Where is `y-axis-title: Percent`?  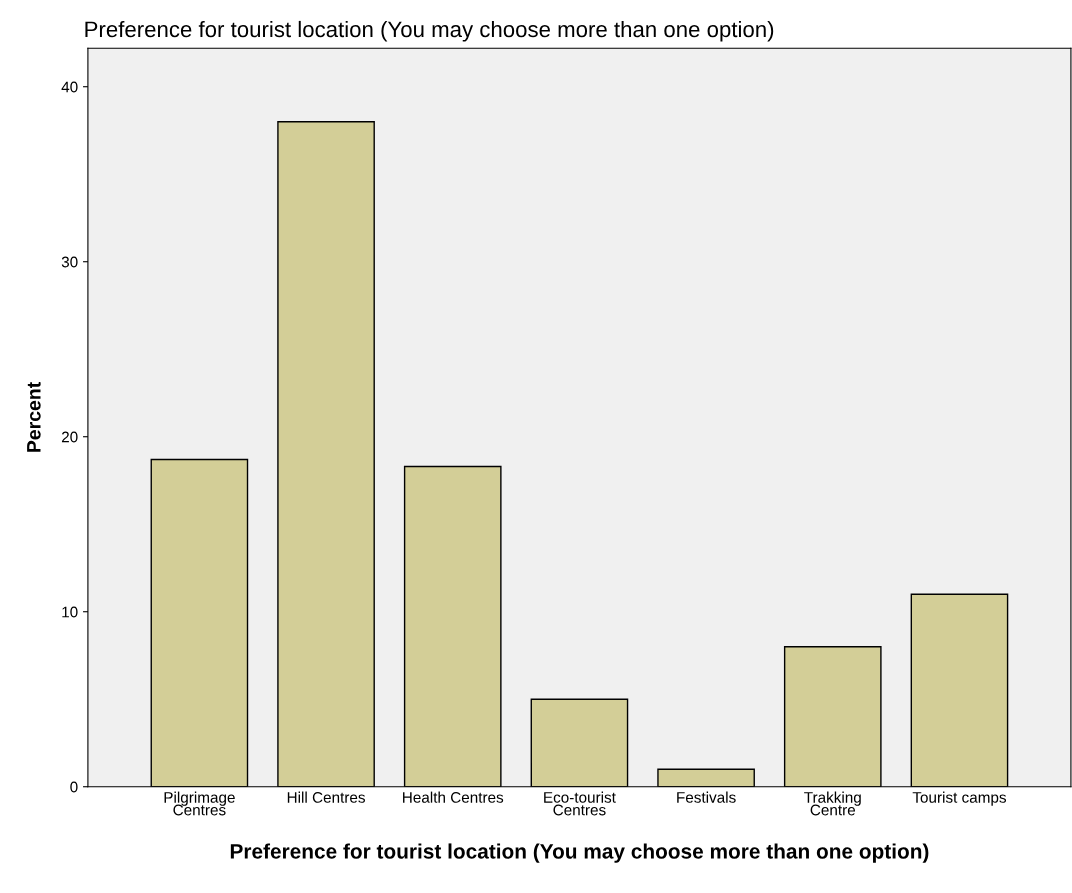
y-axis-title: Percent is located at coordinates (34, 417).